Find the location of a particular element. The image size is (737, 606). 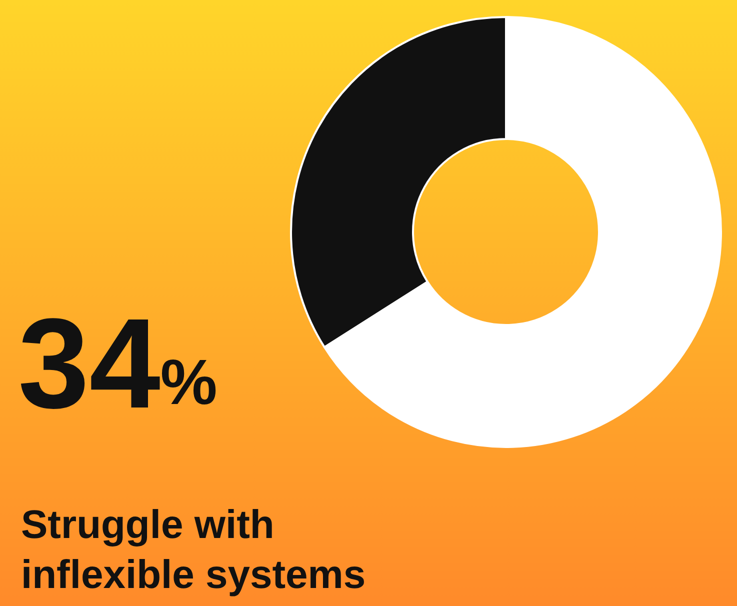

text: Struggle with inflexible systems is located at coordinates (193, 550).